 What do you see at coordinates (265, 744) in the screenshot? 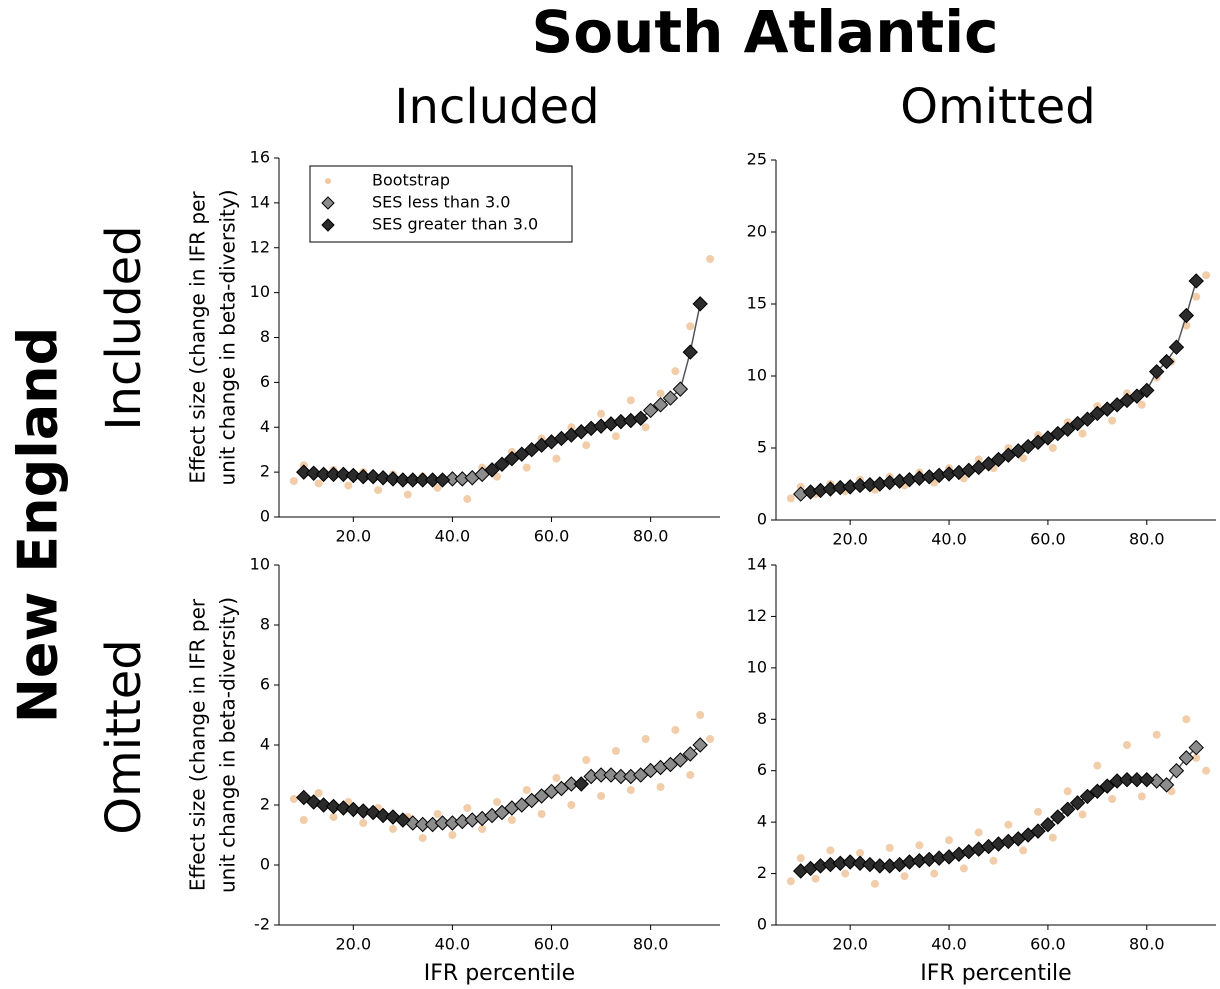
I see `y-tick-label: 4` at bounding box center [265, 744].